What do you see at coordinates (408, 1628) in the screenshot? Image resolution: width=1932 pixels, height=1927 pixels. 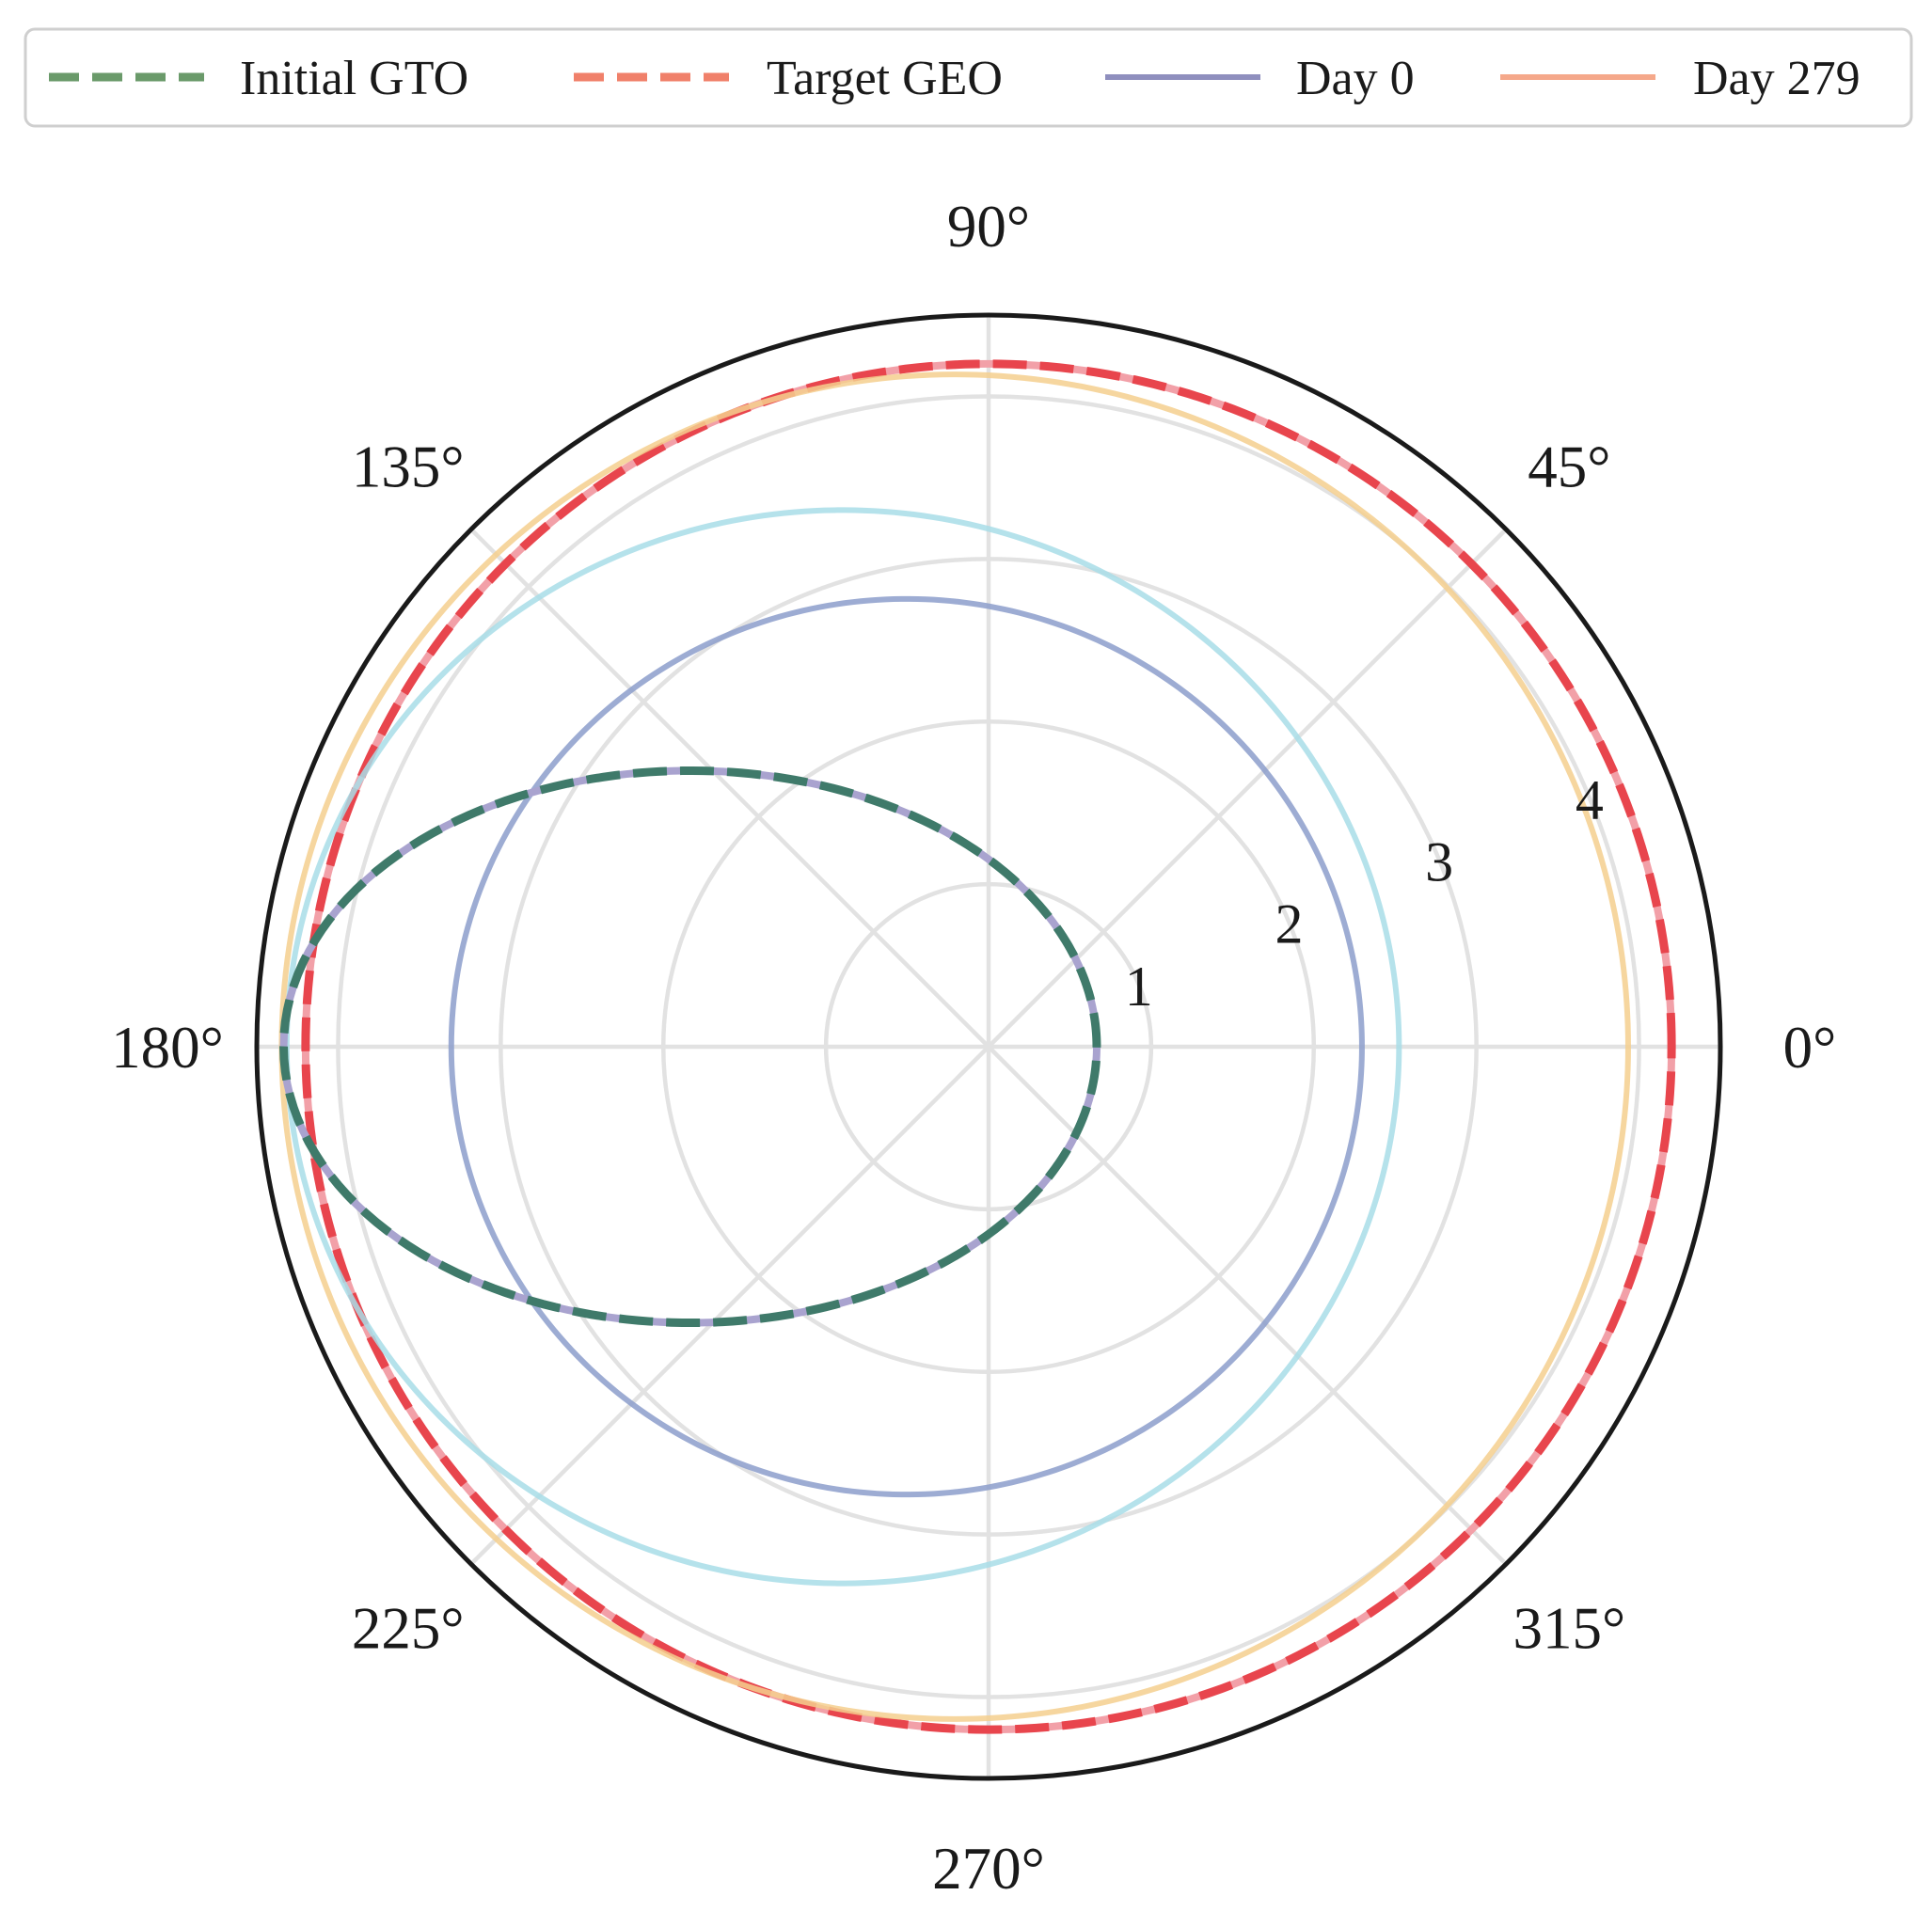 I see `angle-tick-label: 225°` at bounding box center [408, 1628].